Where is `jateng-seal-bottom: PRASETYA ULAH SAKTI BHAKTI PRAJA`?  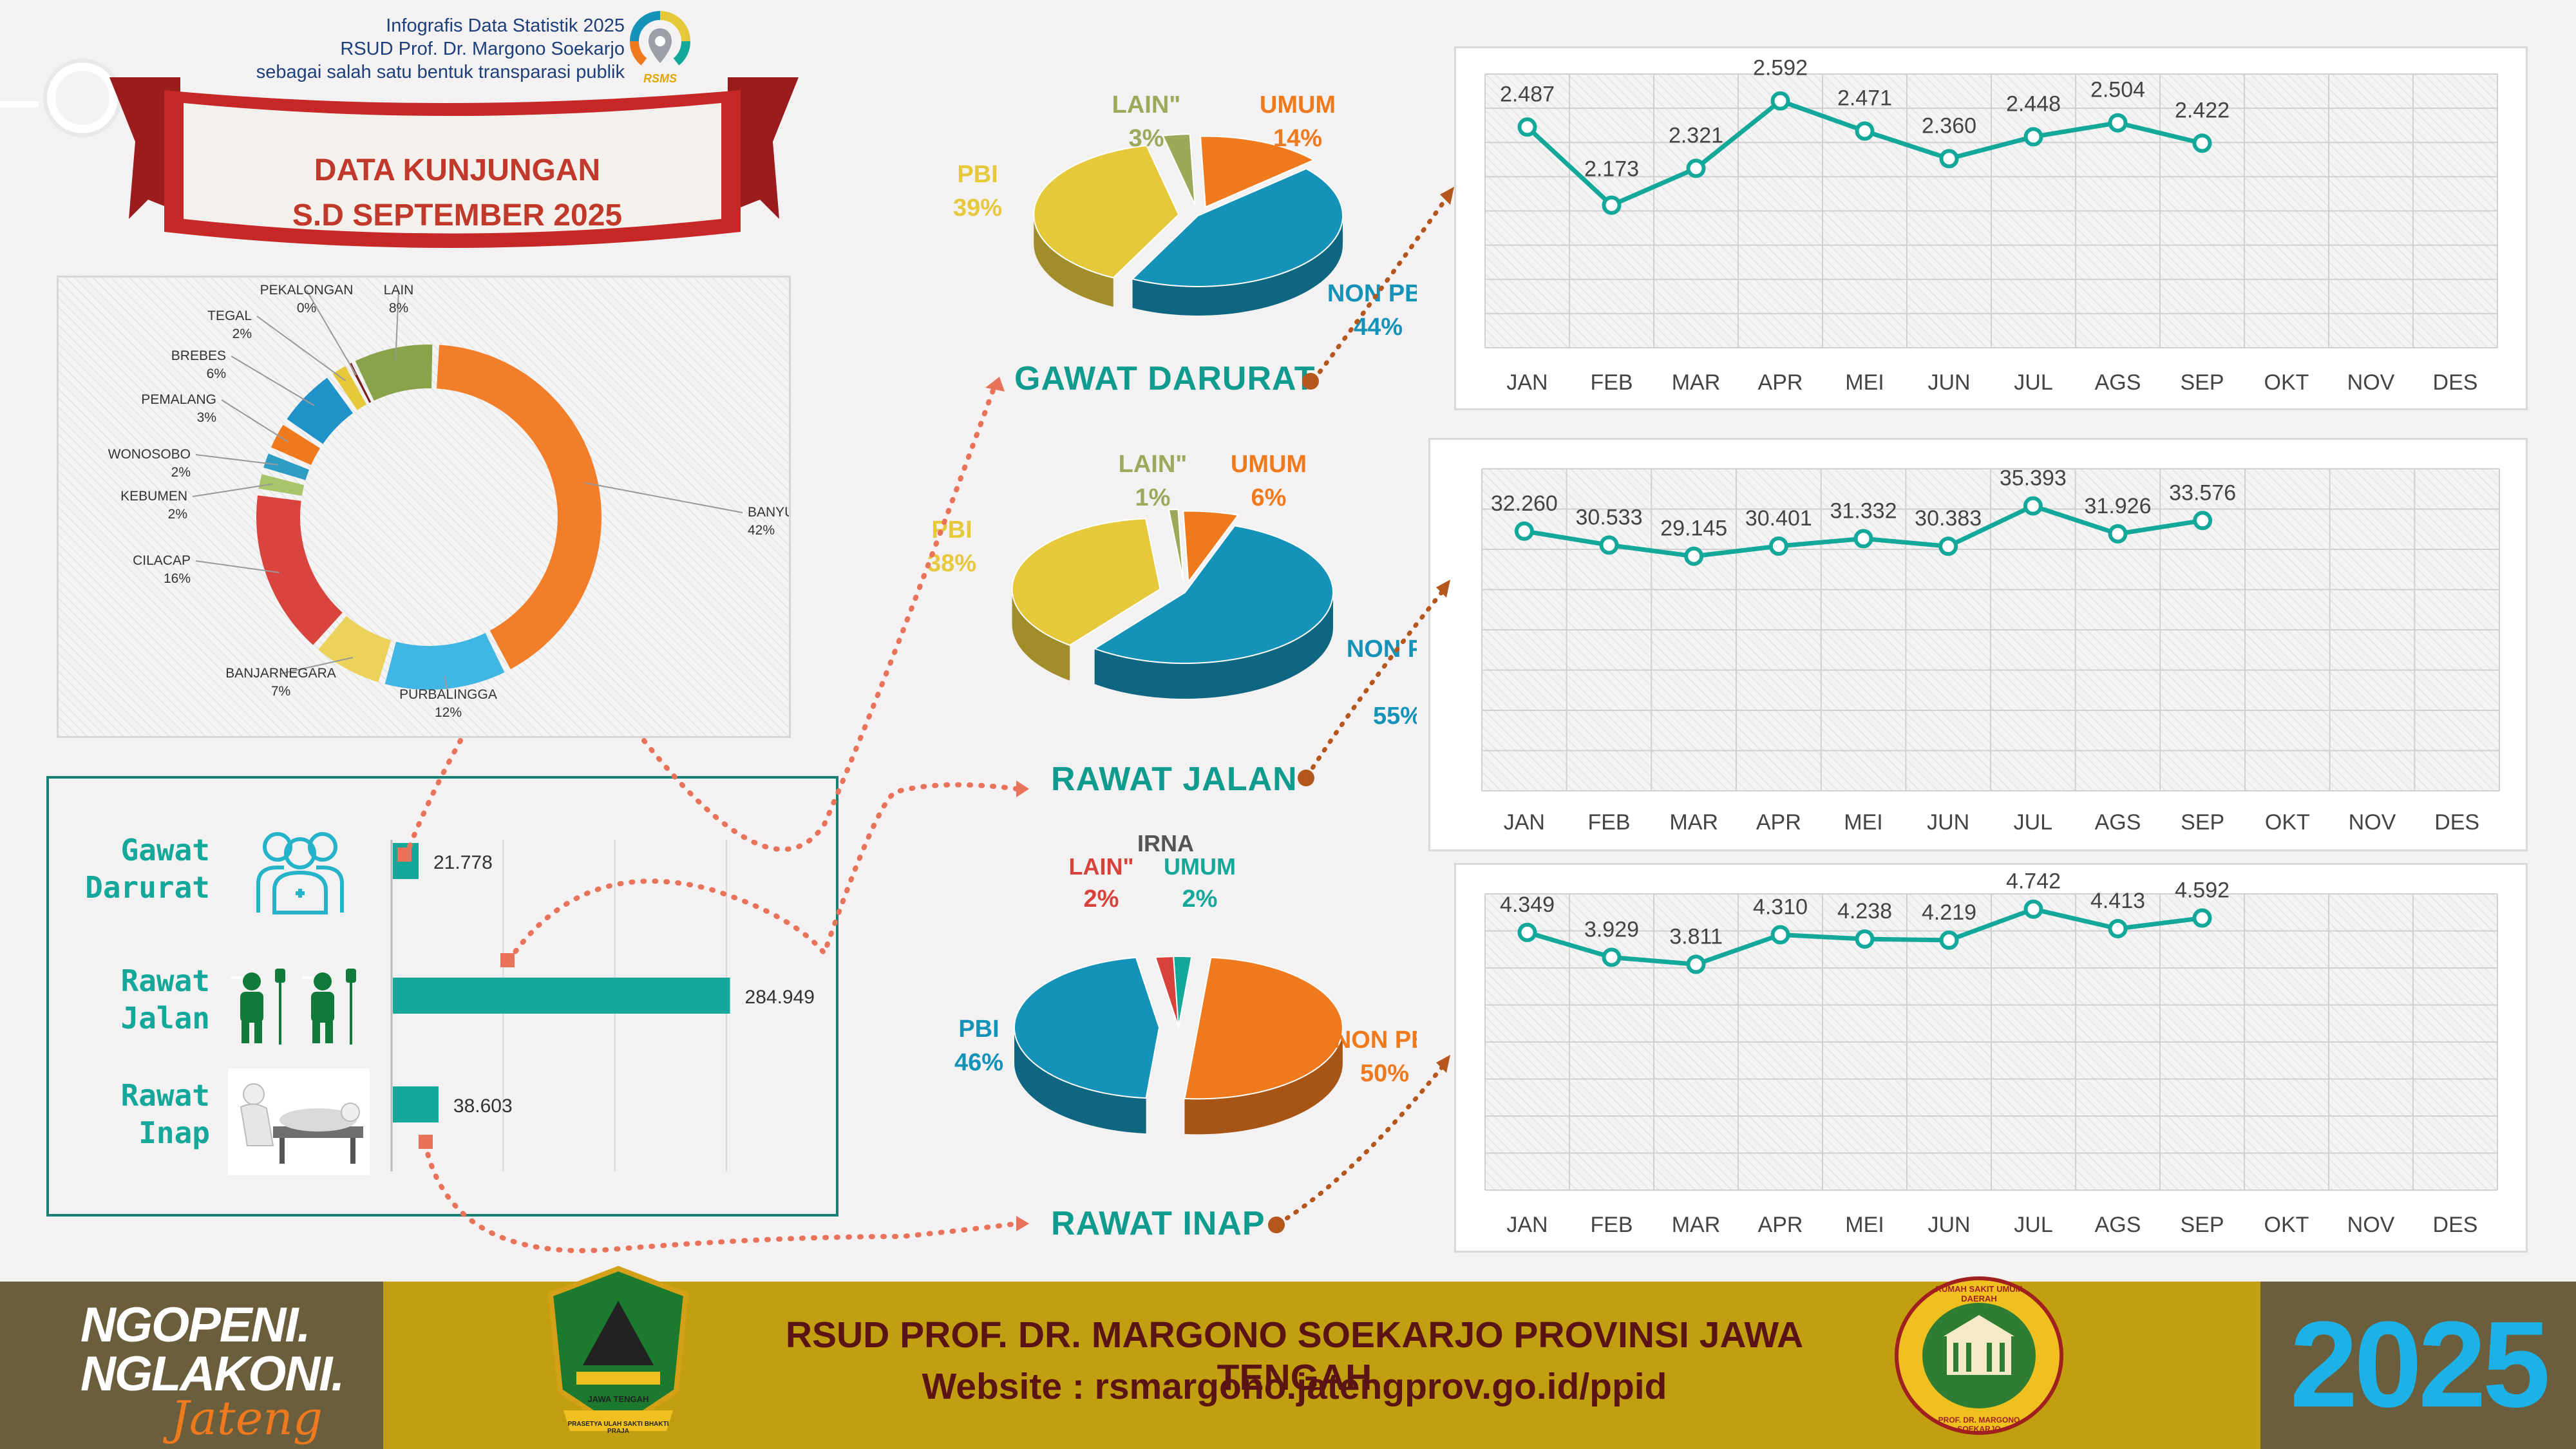 jateng-seal-bottom: PRASETYA ULAH SAKTI BHAKTI PRAJA is located at coordinates (618, 1428).